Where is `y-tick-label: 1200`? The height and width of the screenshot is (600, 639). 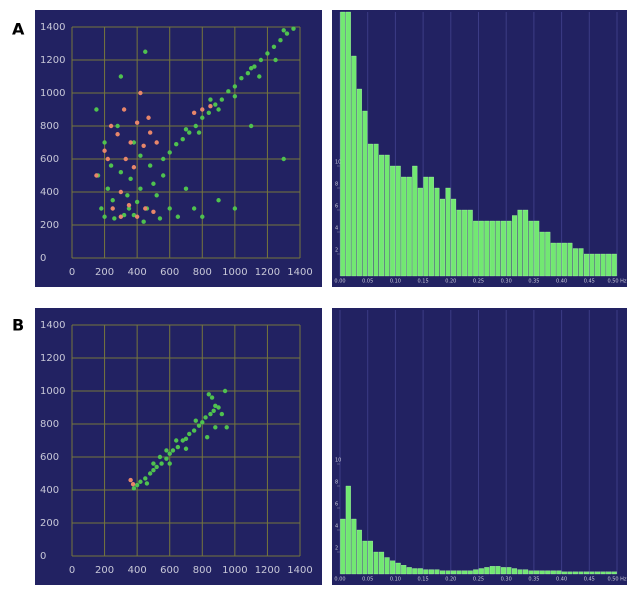
y-tick-label: 1200 is located at coordinates (52, 60).